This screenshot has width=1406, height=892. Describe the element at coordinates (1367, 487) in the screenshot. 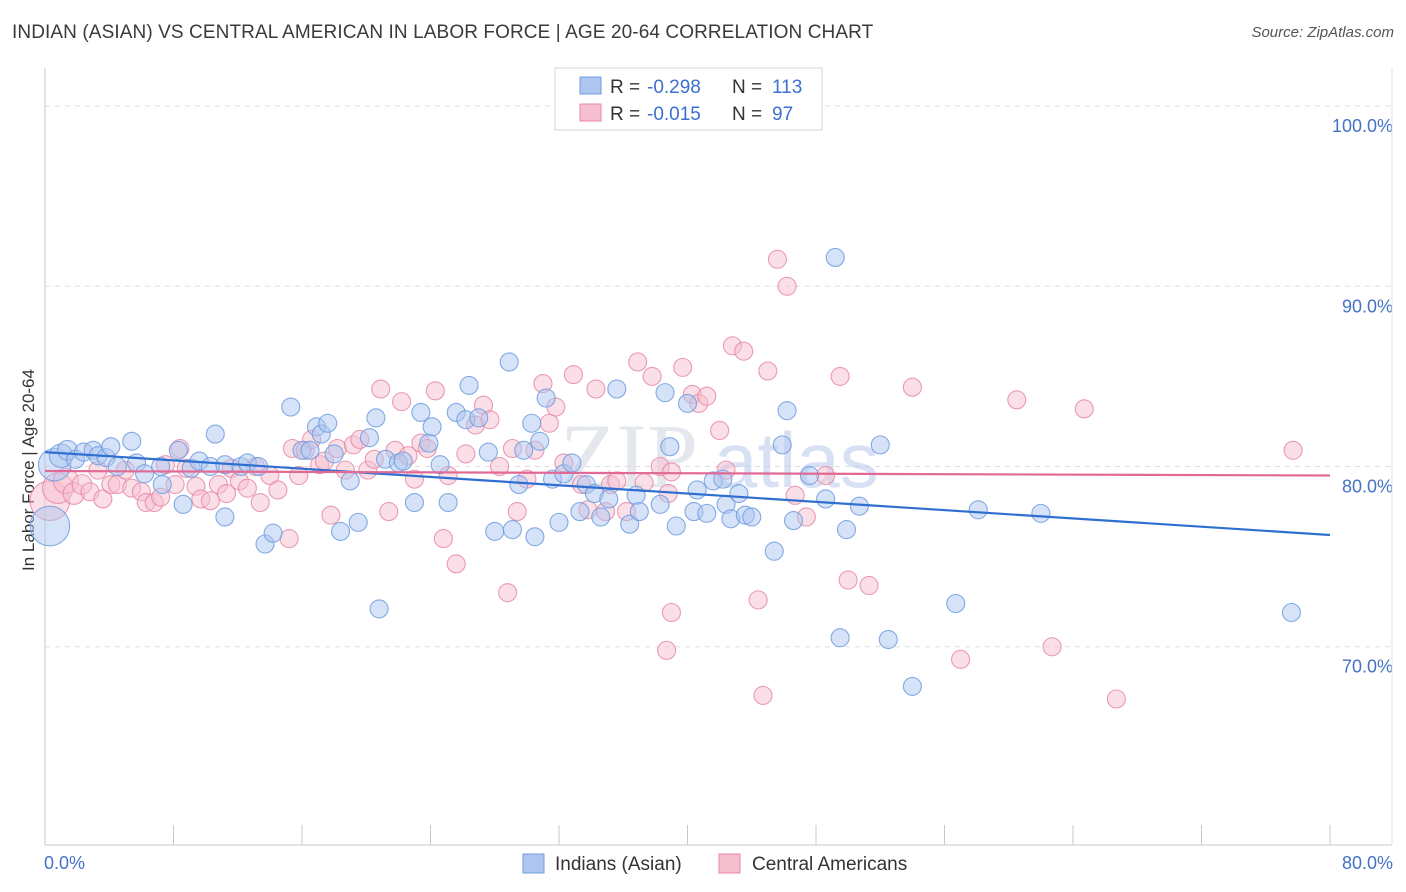

I see `y-tick-label-80: 80.0%` at that location.